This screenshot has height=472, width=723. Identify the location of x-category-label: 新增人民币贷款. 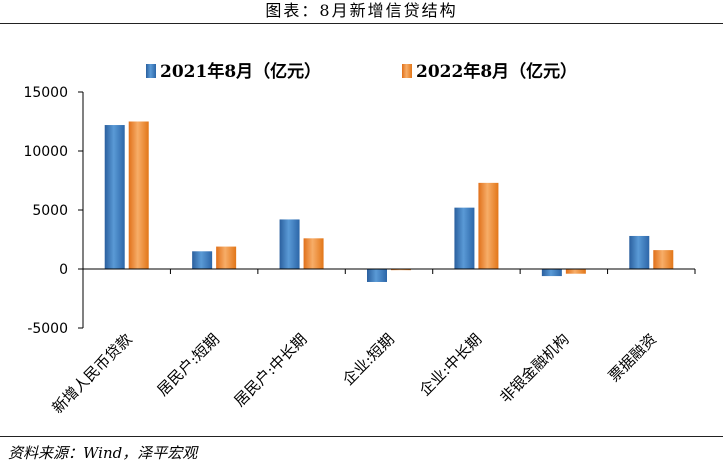
(92, 373).